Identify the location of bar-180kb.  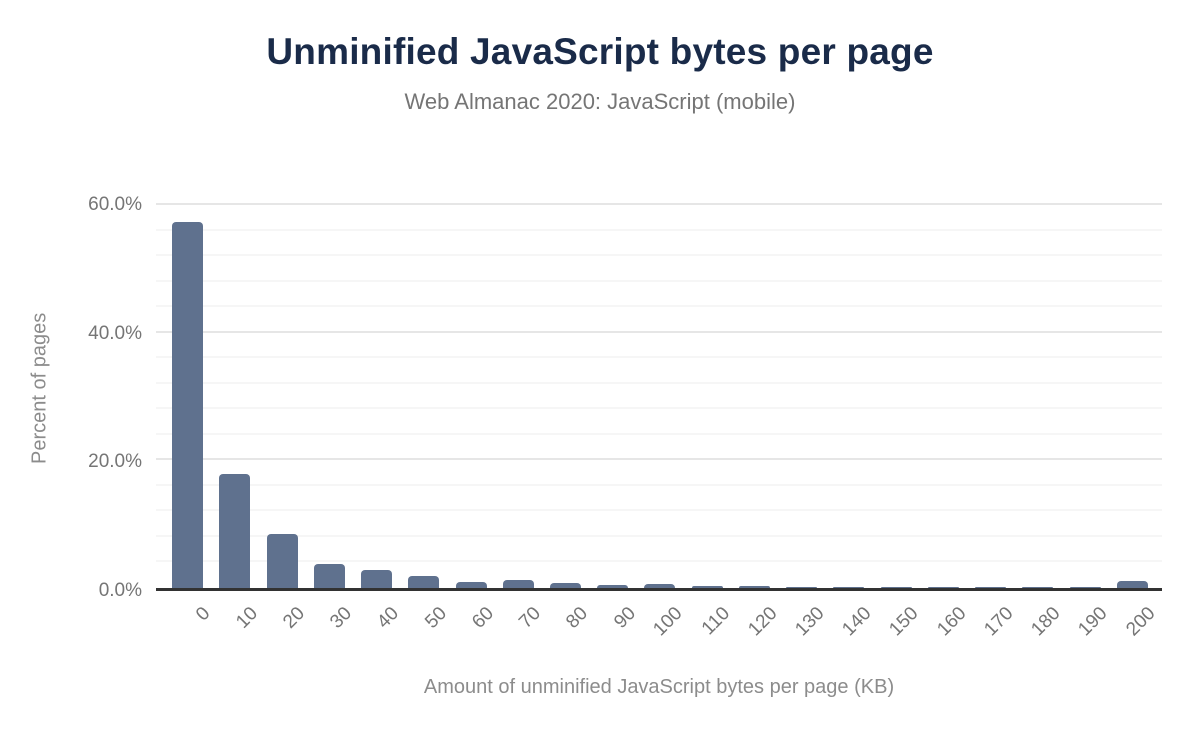
(1038, 587).